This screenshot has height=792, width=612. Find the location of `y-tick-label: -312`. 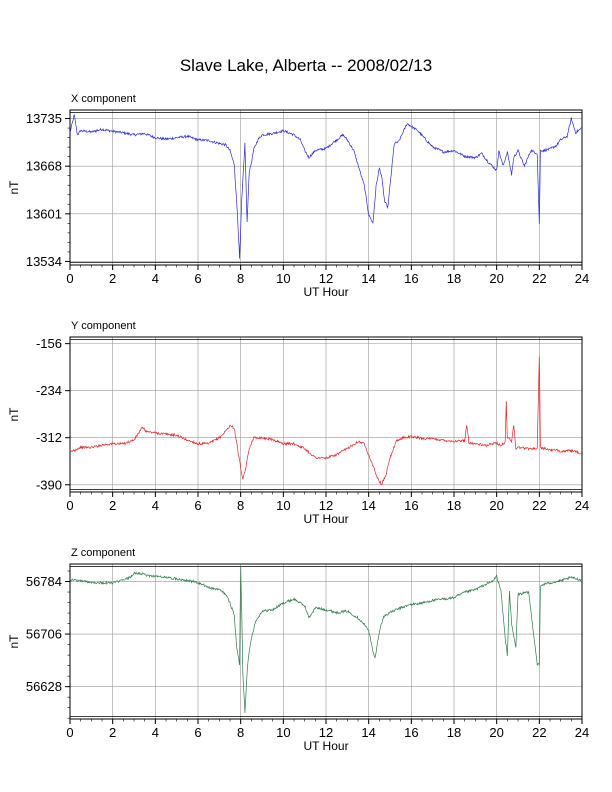

y-tick-label: -312 is located at coordinates (49, 437).